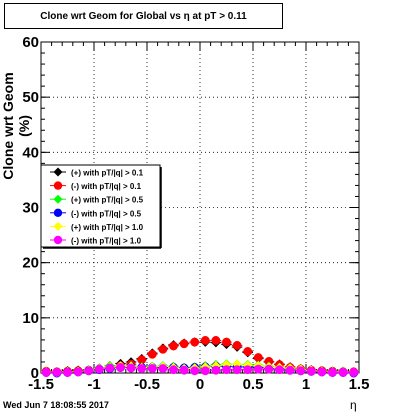 This screenshot has width=400, height=414. I want to click on legend-box, so click(100, 206).